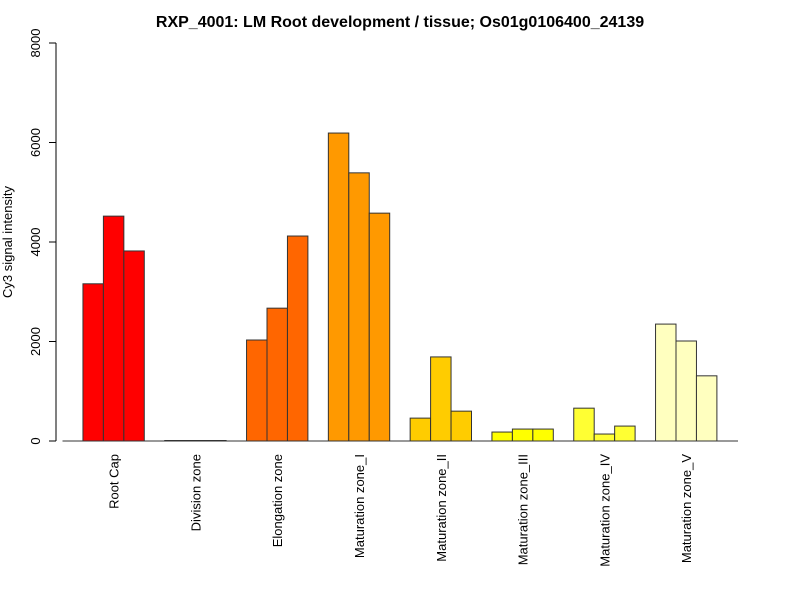 Image resolution: width=800 pixels, height=600 pixels. I want to click on x-tick-label: Division zone, so click(195, 492).